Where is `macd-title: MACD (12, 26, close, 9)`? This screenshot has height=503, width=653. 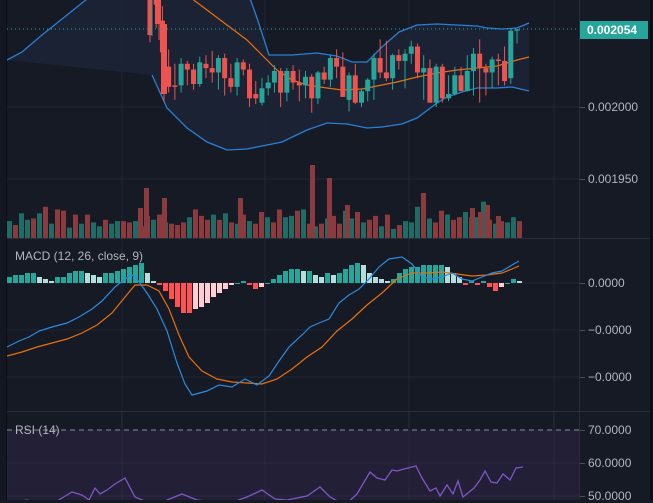 macd-title: MACD (12, 26, close, 9) is located at coordinates (79, 256).